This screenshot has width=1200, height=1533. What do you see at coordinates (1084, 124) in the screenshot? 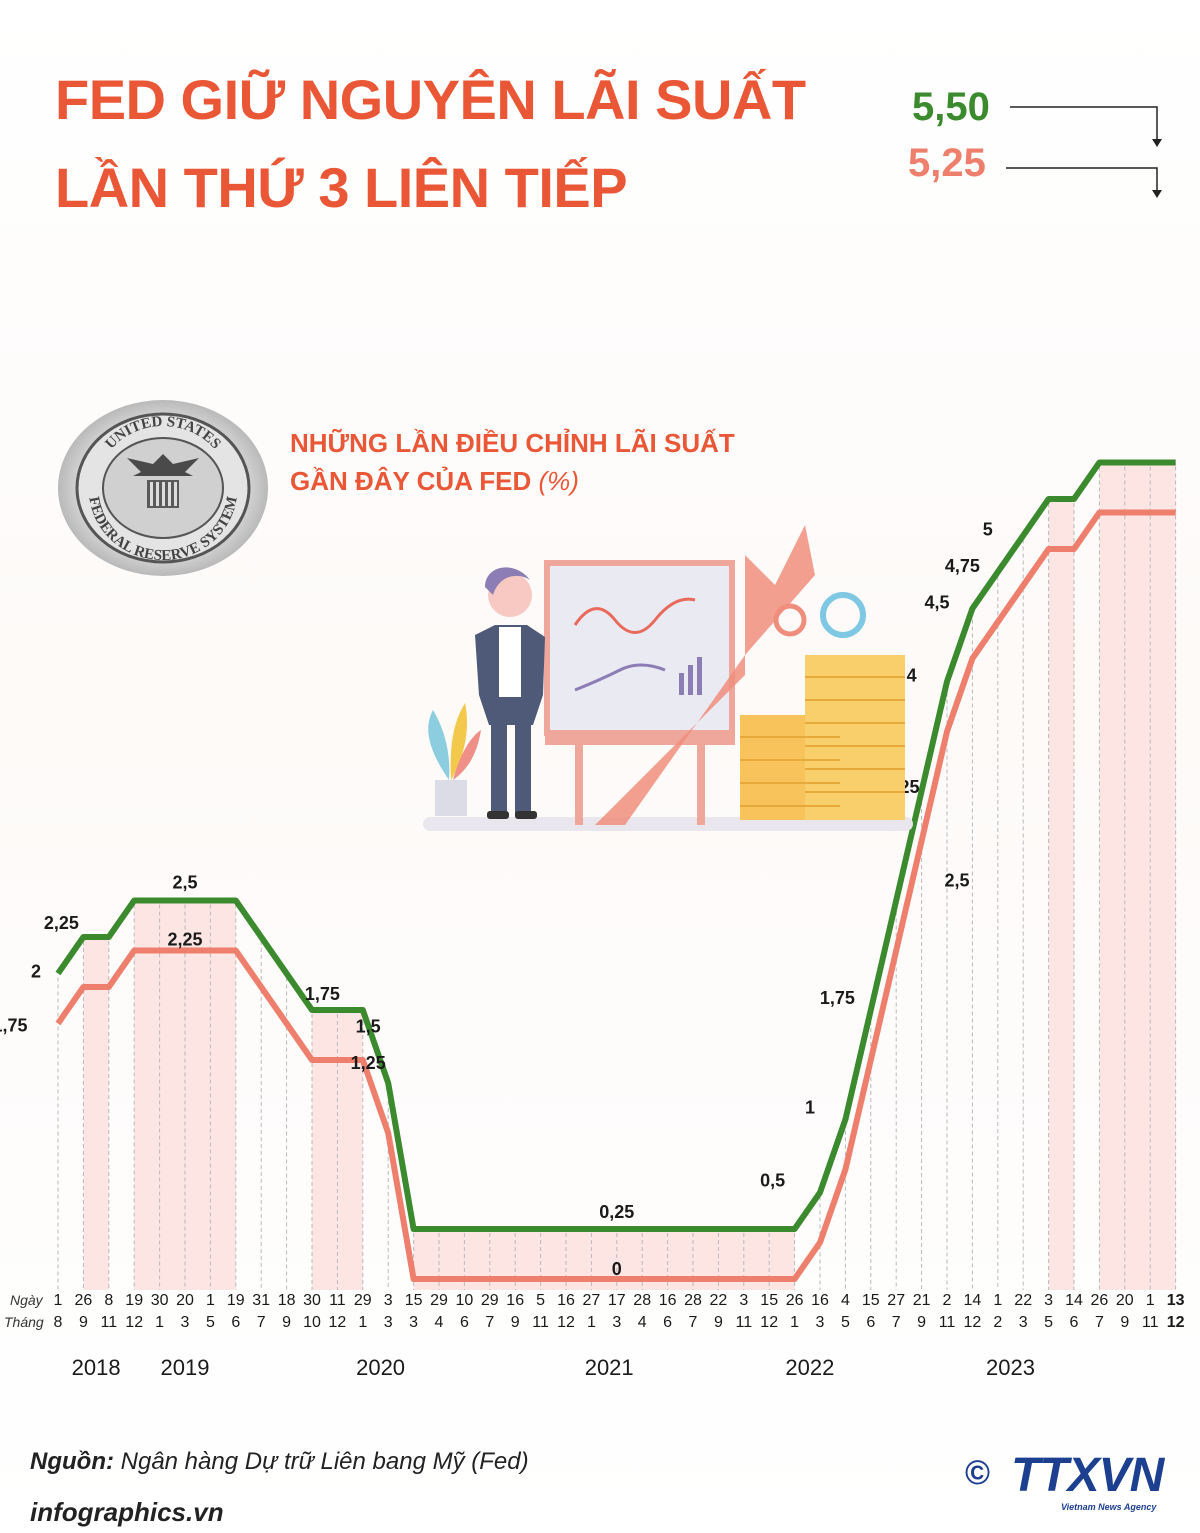
I see `callout-leader-upper` at bounding box center [1084, 124].